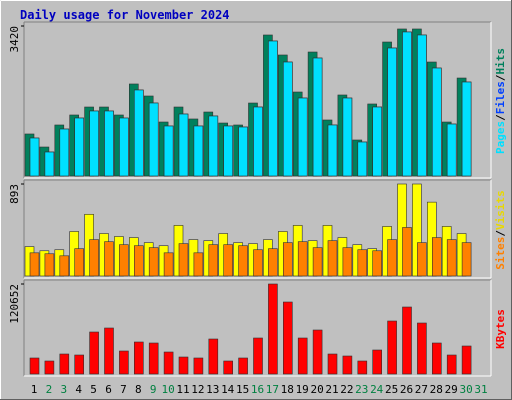 The width and height of the screenshot is (512, 400). Describe the element at coordinates (361, 389) in the screenshot. I see `x-tick-label: 23` at that location.